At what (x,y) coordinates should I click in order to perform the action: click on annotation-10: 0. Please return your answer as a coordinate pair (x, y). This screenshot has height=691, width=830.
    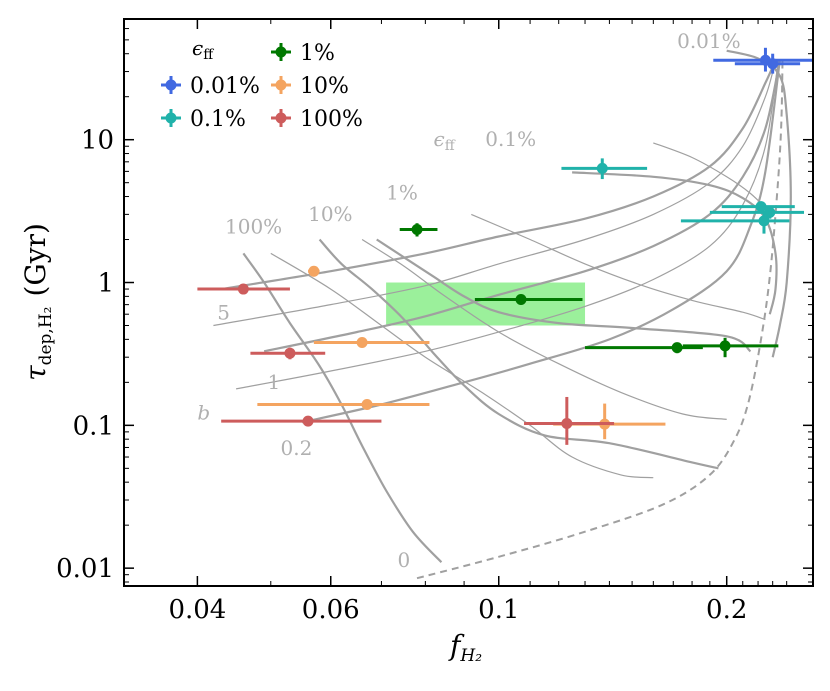
    Looking at the image, I should click on (404, 560).